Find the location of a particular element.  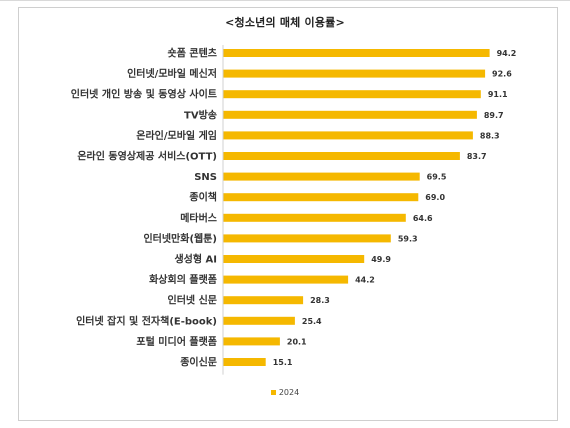

category-label: 생성형 AI is located at coordinates (195, 259).